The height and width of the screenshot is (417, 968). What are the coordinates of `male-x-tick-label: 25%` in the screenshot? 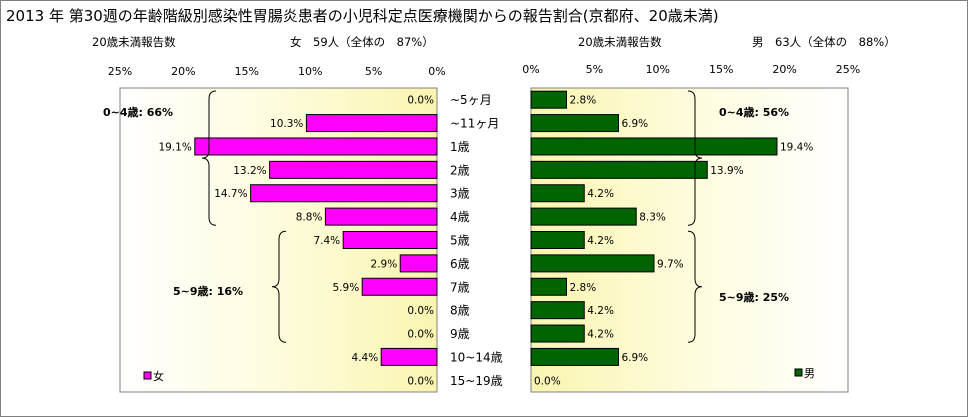 It's located at (848, 69).